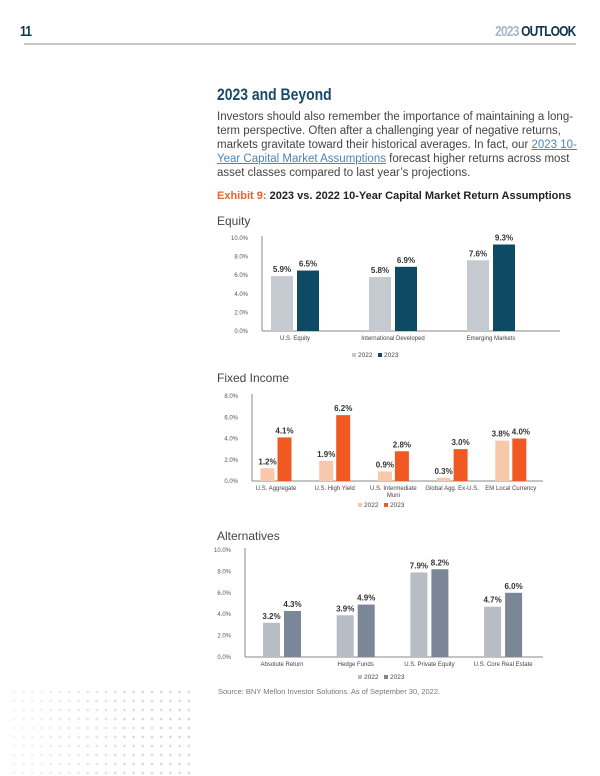 This screenshot has width=600, height=776. I want to click on data-label: 4.1%, so click(284, 430).